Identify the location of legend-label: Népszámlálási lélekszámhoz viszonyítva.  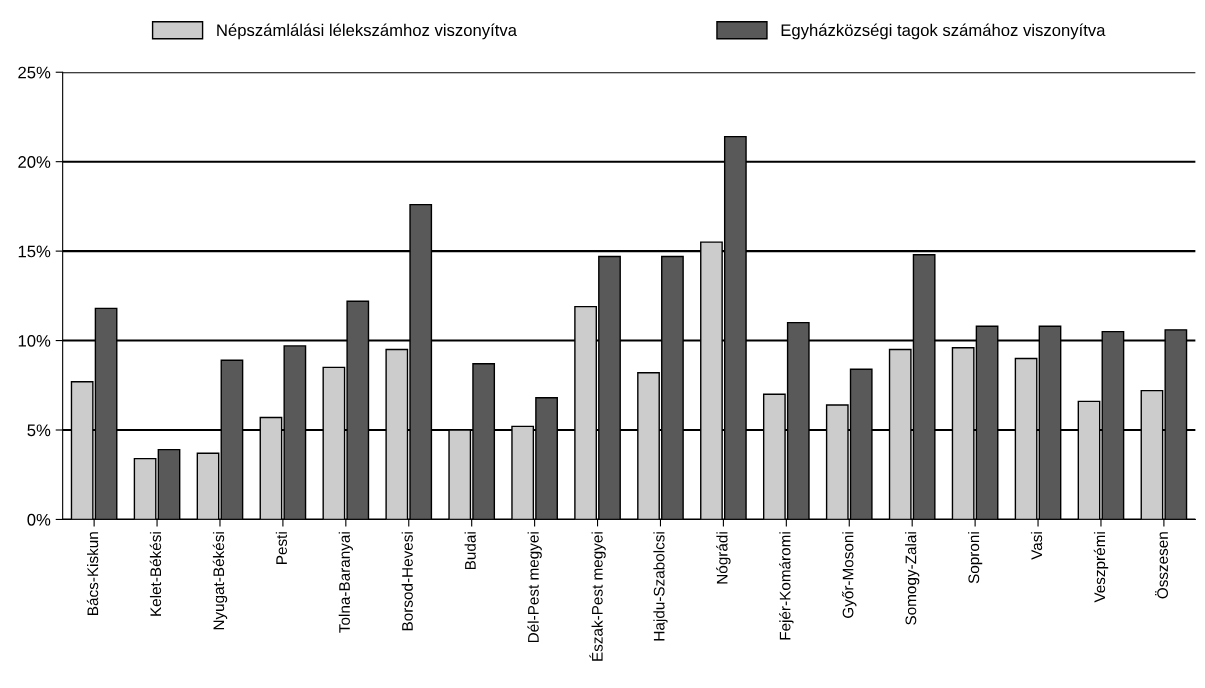
(367, 31).